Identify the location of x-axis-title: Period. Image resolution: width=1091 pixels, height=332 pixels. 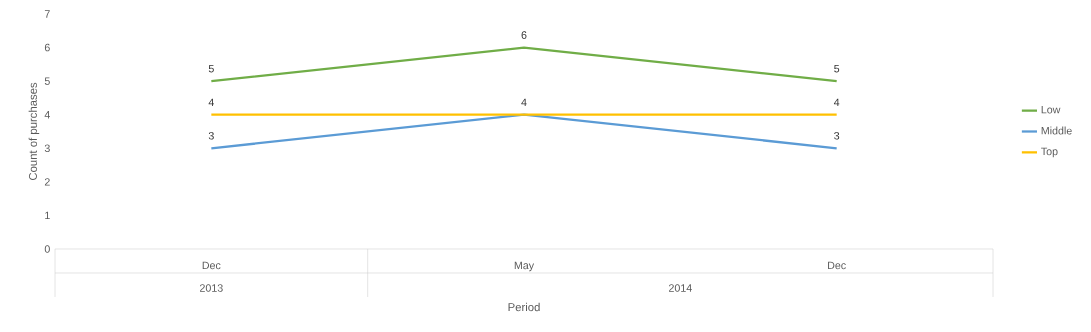
(524, 307).